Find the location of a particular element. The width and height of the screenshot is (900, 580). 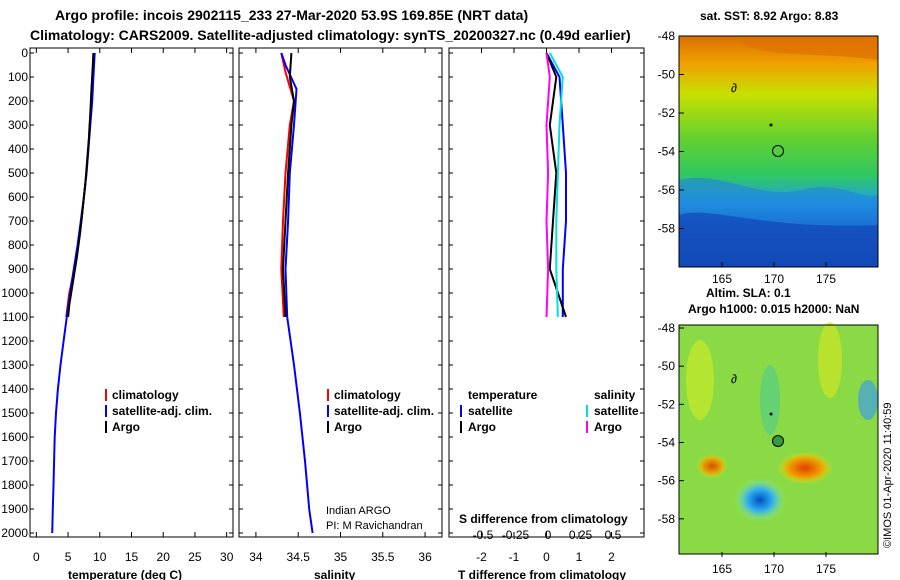

depth-tick-label: 0 is located at coordinates (24, 53).